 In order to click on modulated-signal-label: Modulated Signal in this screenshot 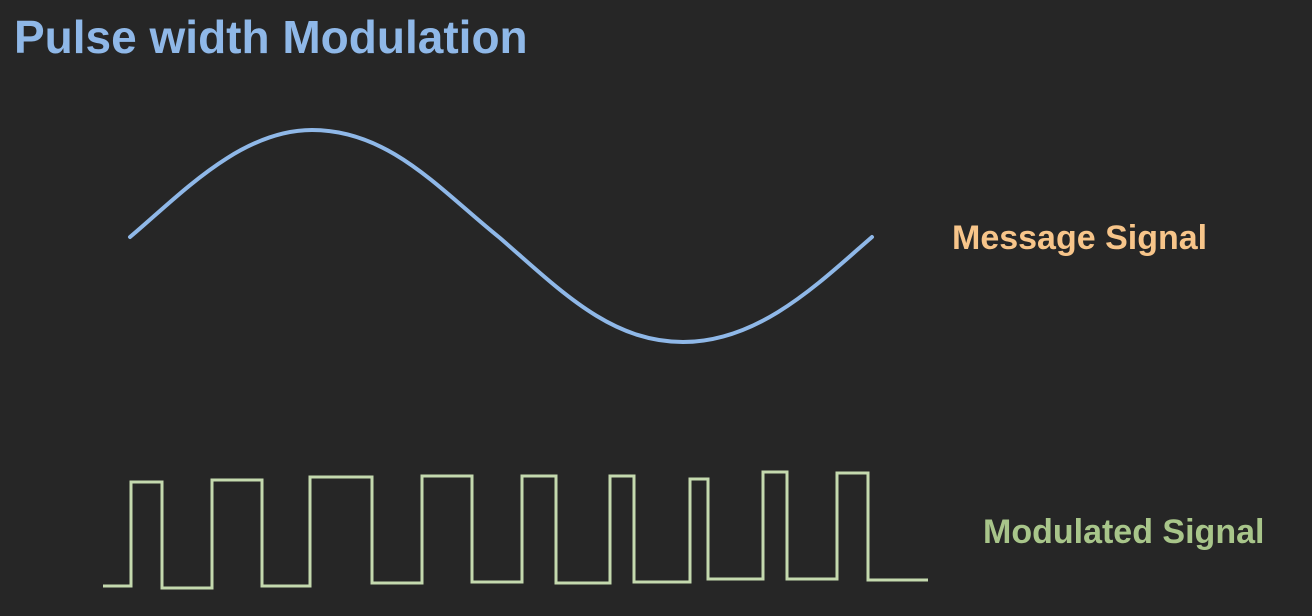, I will do `click(1123, 532)`.